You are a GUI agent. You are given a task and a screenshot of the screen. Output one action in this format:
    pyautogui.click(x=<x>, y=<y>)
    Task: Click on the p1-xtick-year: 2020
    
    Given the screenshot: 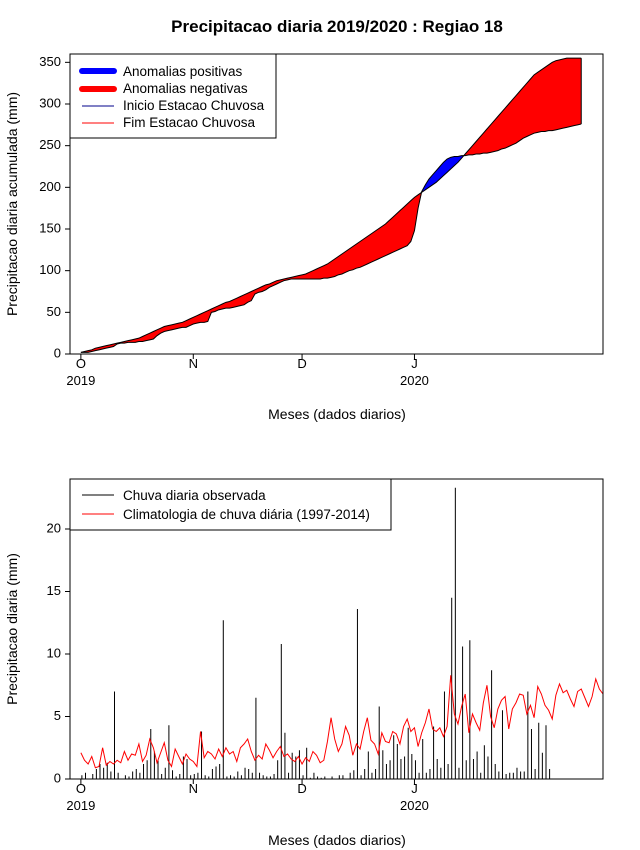 What is the action you would take?
    pyautogui.click(x=414, y=805)
    